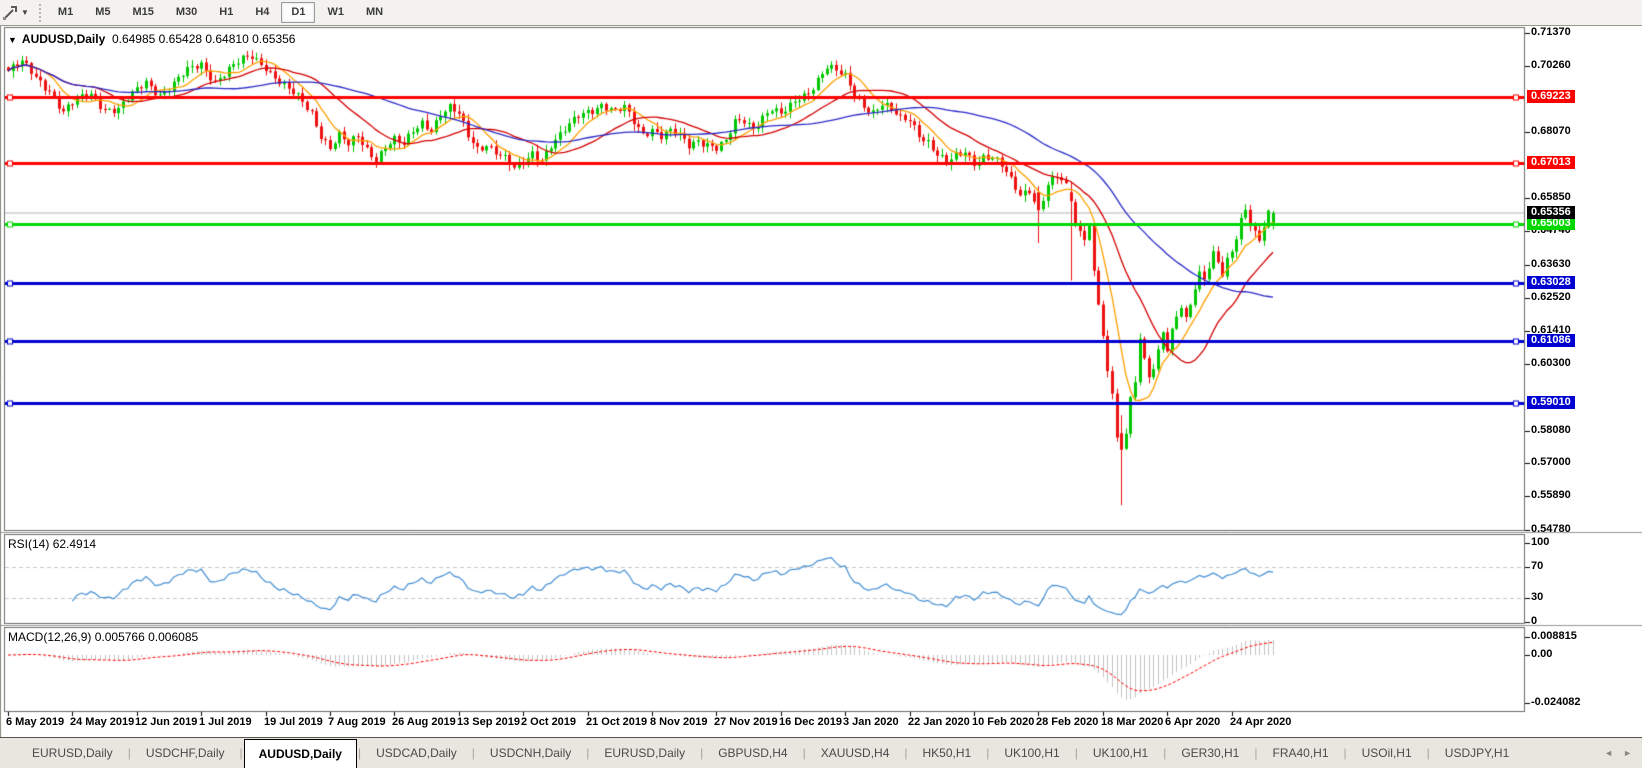  What do you see at coordinates (262, 12) in the screenshot?
I see `timeframe-button-h4: H4` at bounding box center [262, 12].